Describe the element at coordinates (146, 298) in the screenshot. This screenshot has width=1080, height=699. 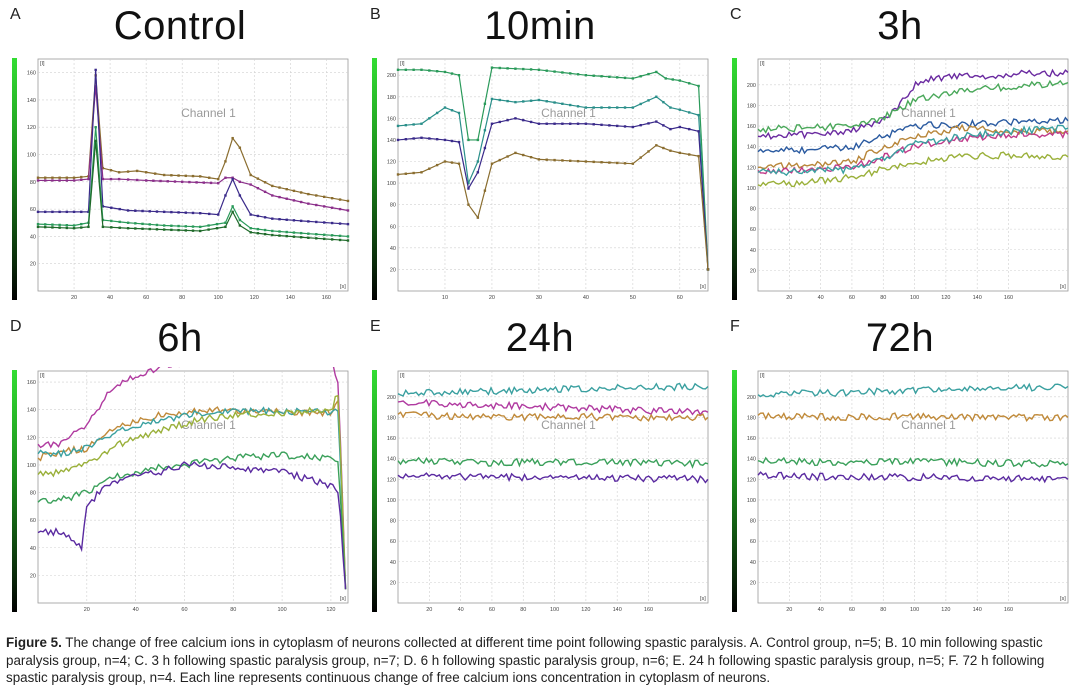
I see `x-tick-label: 60` at that location.